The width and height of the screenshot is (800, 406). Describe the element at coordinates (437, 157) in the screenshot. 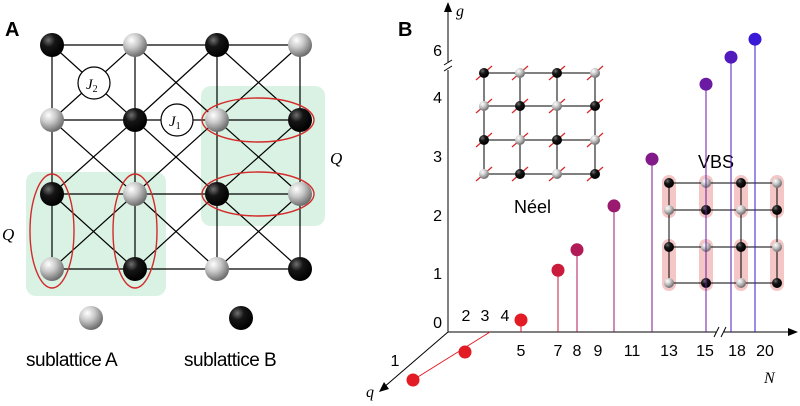

I see `y-tick-3: 3` at that location.